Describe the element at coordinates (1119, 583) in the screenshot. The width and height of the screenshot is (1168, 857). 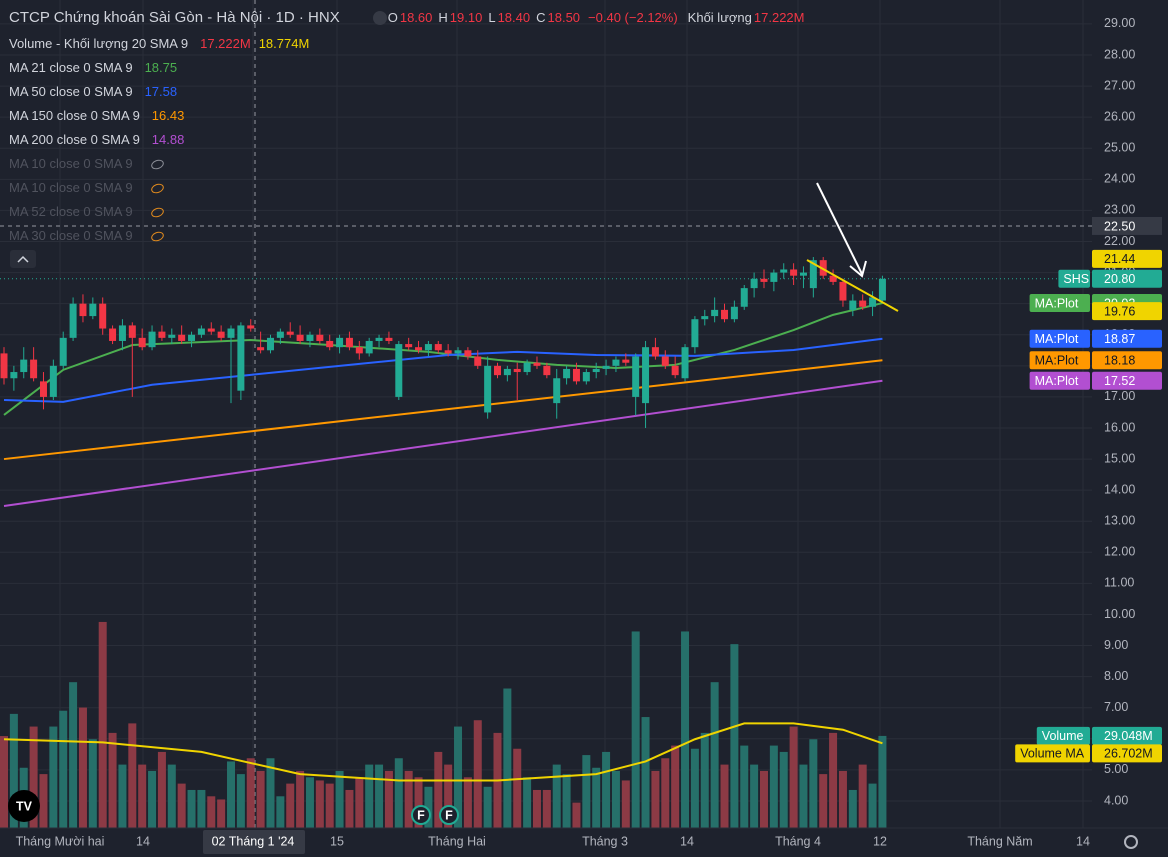
I see `y-tick-label: 11.00` at that location.